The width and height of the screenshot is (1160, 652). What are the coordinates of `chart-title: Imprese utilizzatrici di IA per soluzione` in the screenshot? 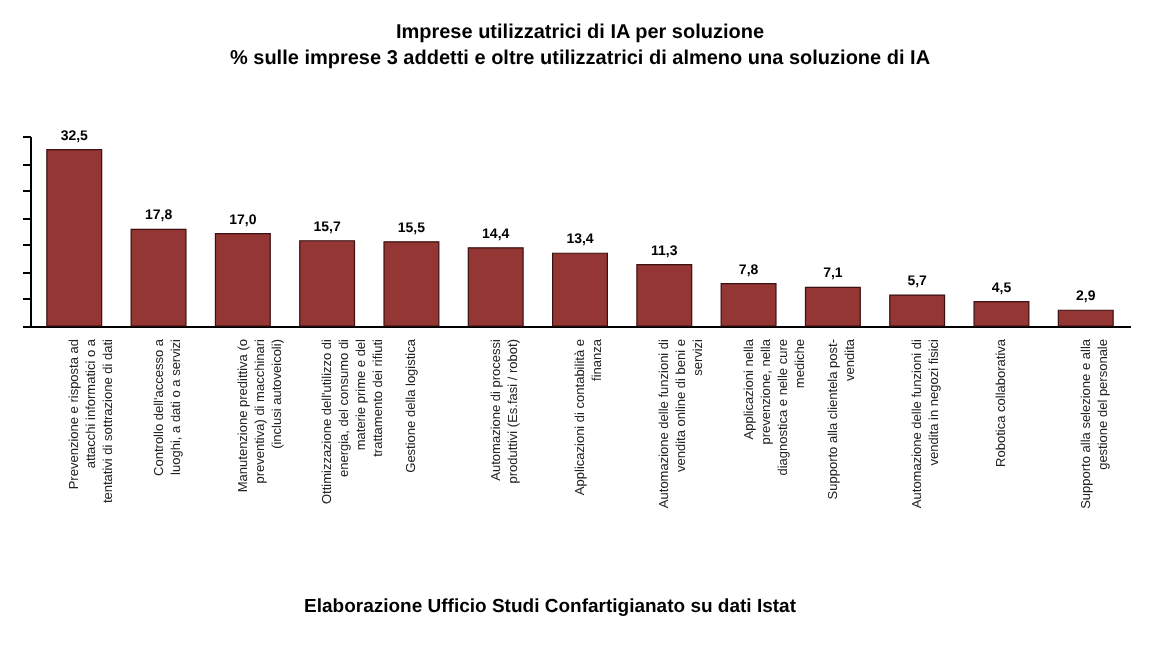 It's located at (580, 32).